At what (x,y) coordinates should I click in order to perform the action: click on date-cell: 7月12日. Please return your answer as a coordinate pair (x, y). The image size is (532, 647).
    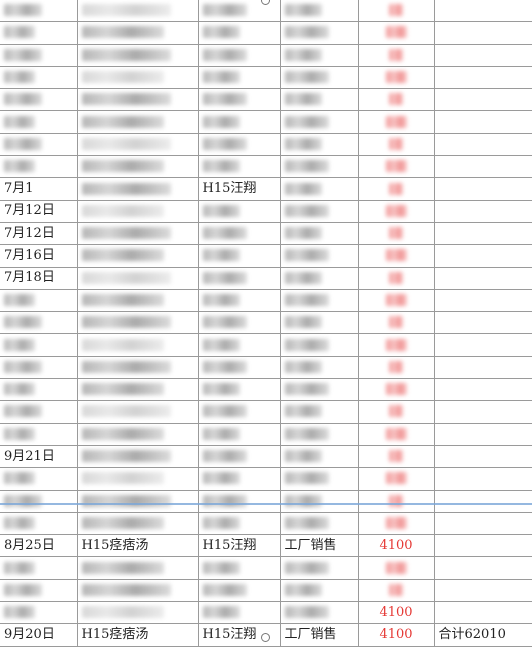
    Looking at the image, I should click on (39, 234).